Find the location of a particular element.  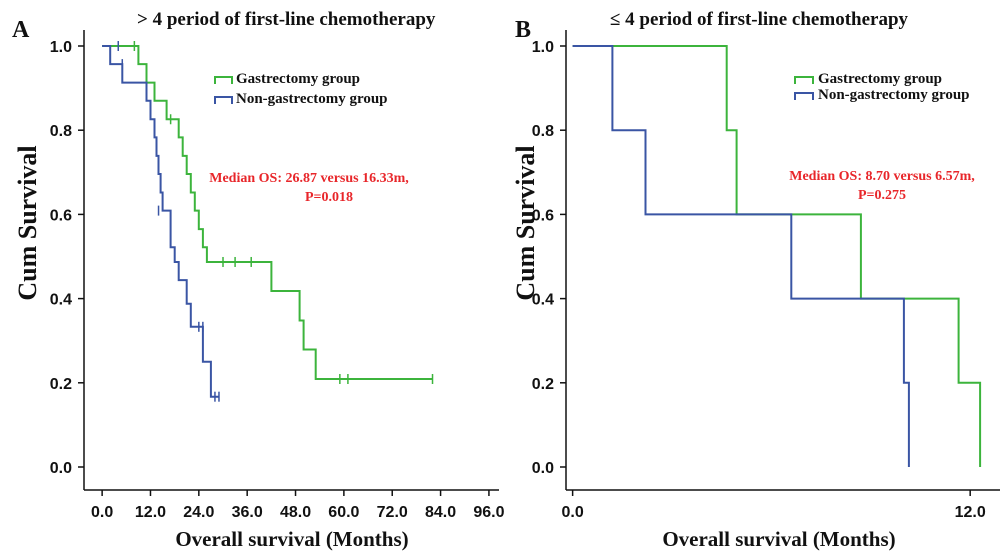

x-tick-label: 72.0 is located at coordinates (392, 512).